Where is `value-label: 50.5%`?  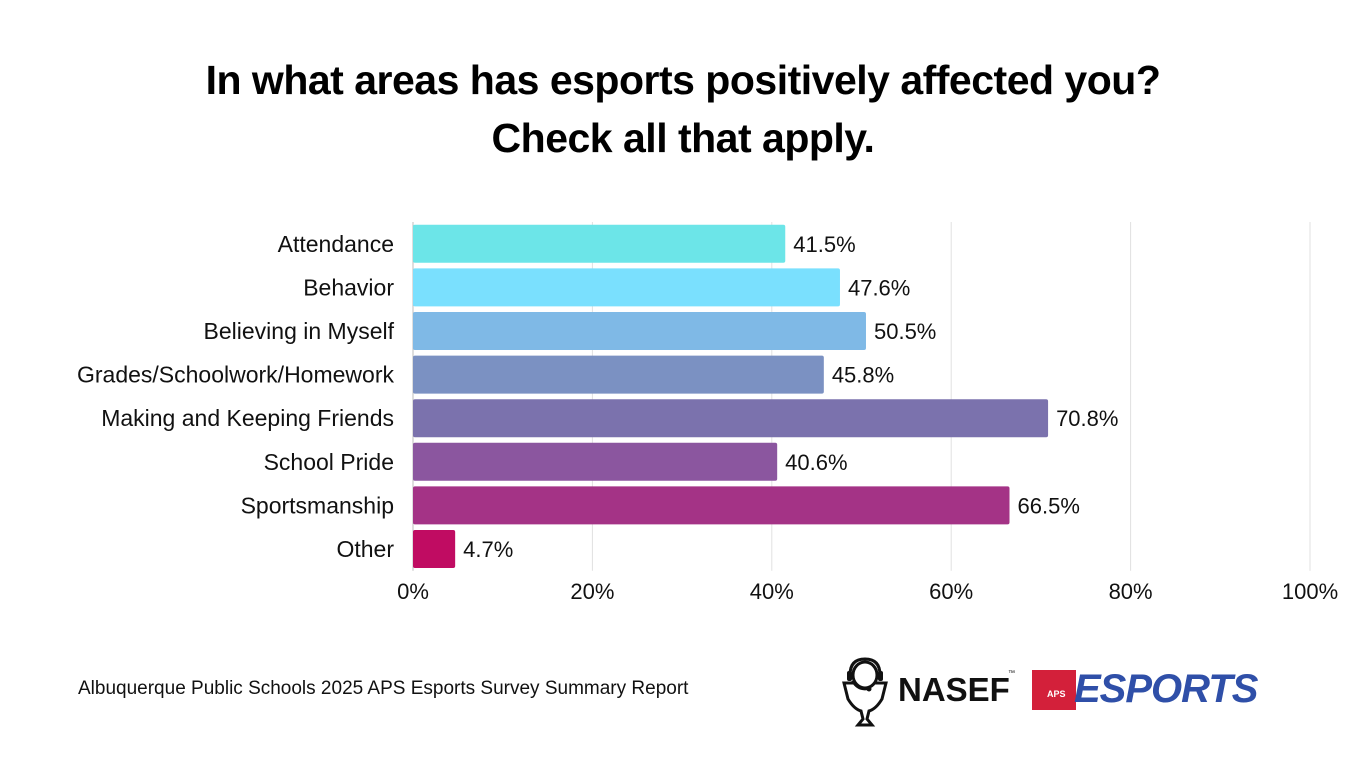 value-label: 50.5% is located at coordinates (905, 331).